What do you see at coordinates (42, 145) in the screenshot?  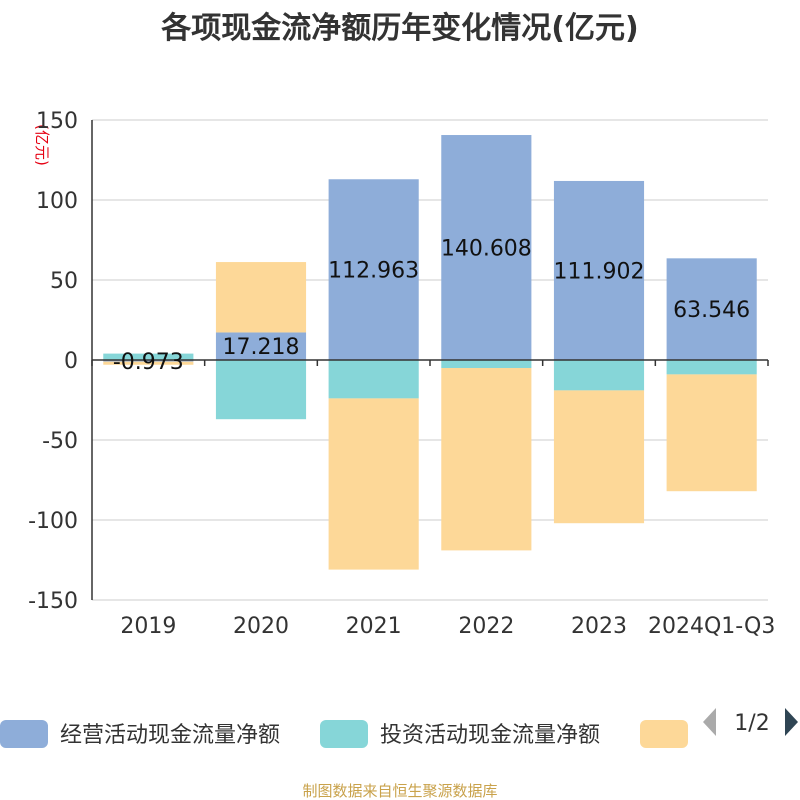 I see `y-axis-label: (亿元)` at bounding box center [42, 145].